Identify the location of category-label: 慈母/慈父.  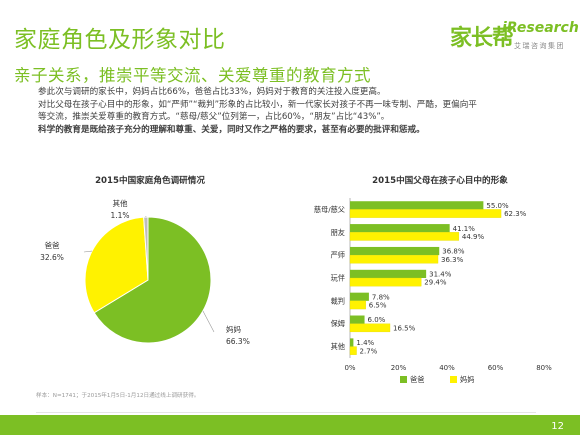
(329, 209).